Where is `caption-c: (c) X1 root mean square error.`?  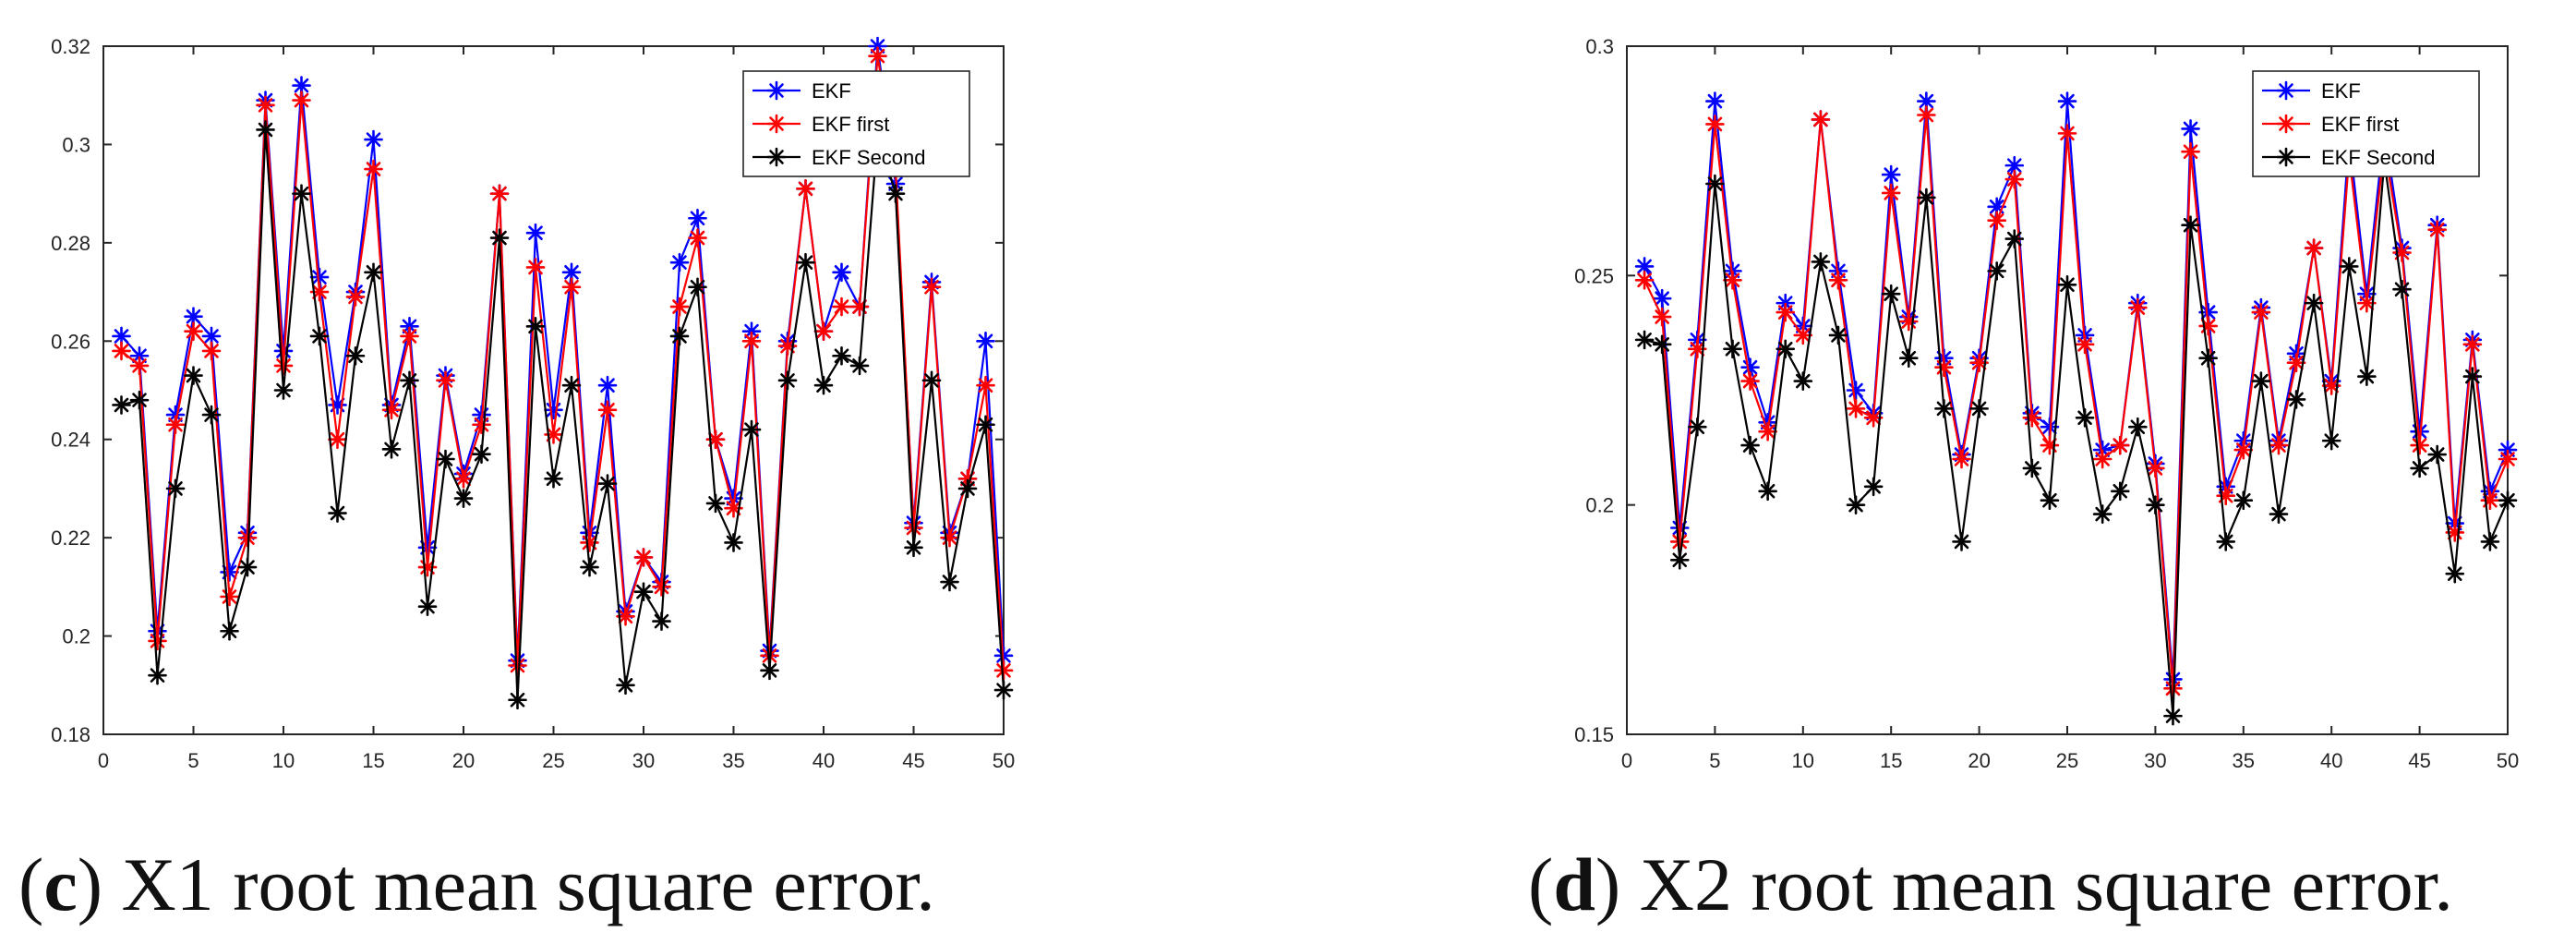 caption-c: (c) X1 root mean square error. is located at coordinates (476, 884).